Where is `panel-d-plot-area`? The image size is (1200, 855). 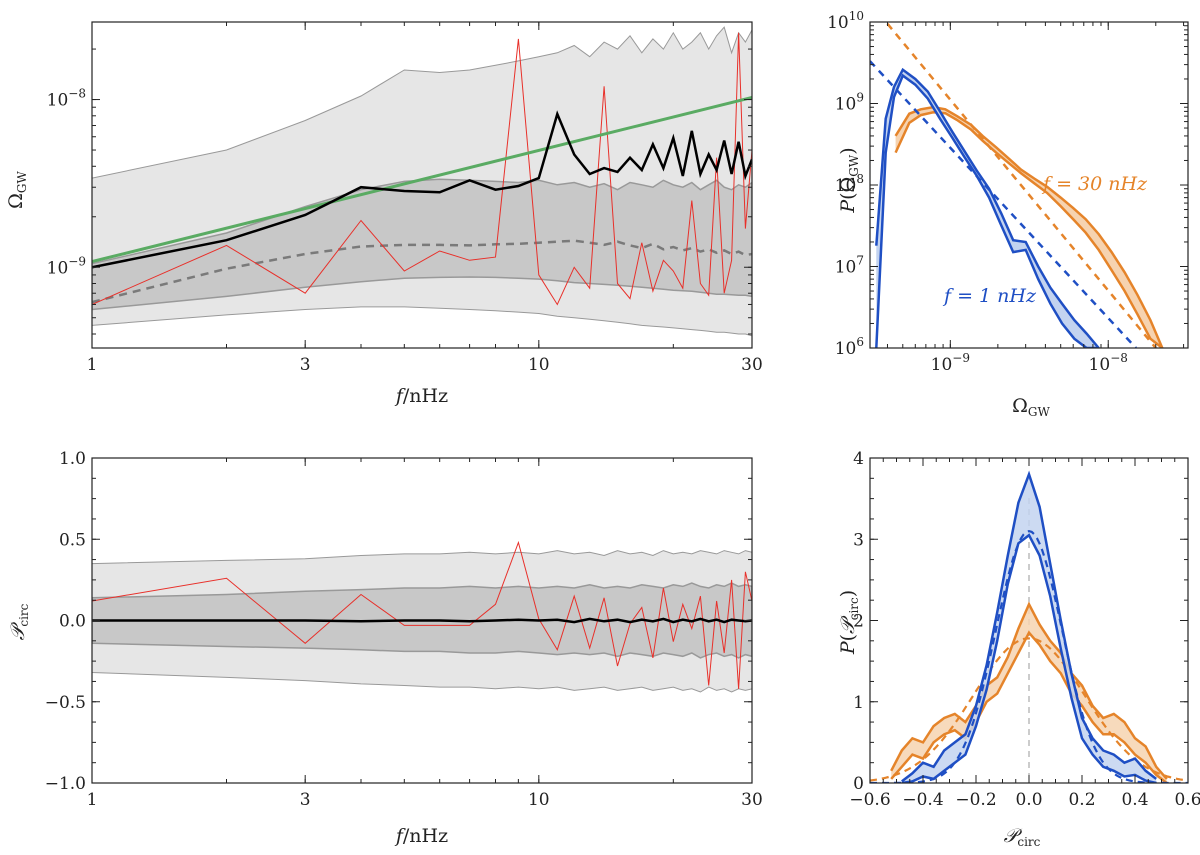
panel-d-plot-area is located at coordinates (1029, 626).